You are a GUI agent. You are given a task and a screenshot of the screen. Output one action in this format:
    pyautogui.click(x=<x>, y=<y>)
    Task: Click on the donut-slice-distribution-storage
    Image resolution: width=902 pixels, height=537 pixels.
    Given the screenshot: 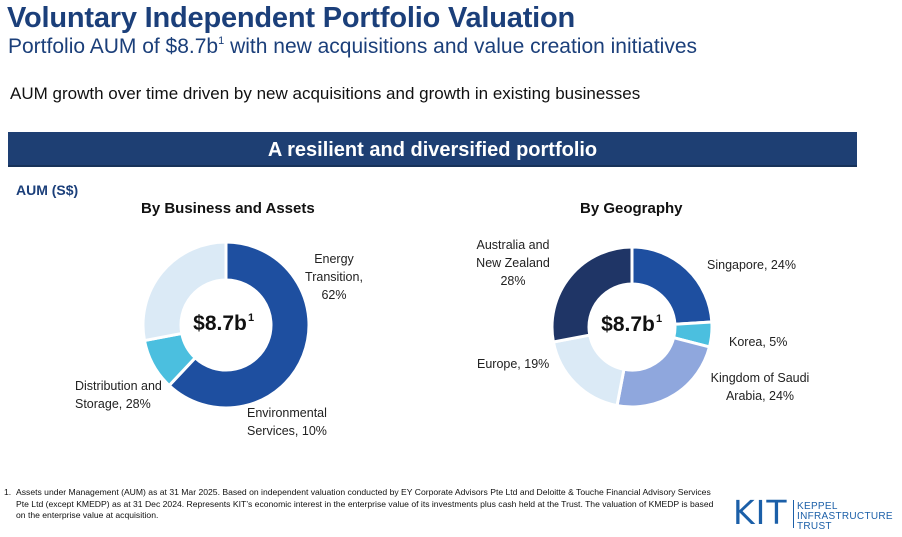 What is the action you would take?
    pyautogui.click(x=184, y=291)
    